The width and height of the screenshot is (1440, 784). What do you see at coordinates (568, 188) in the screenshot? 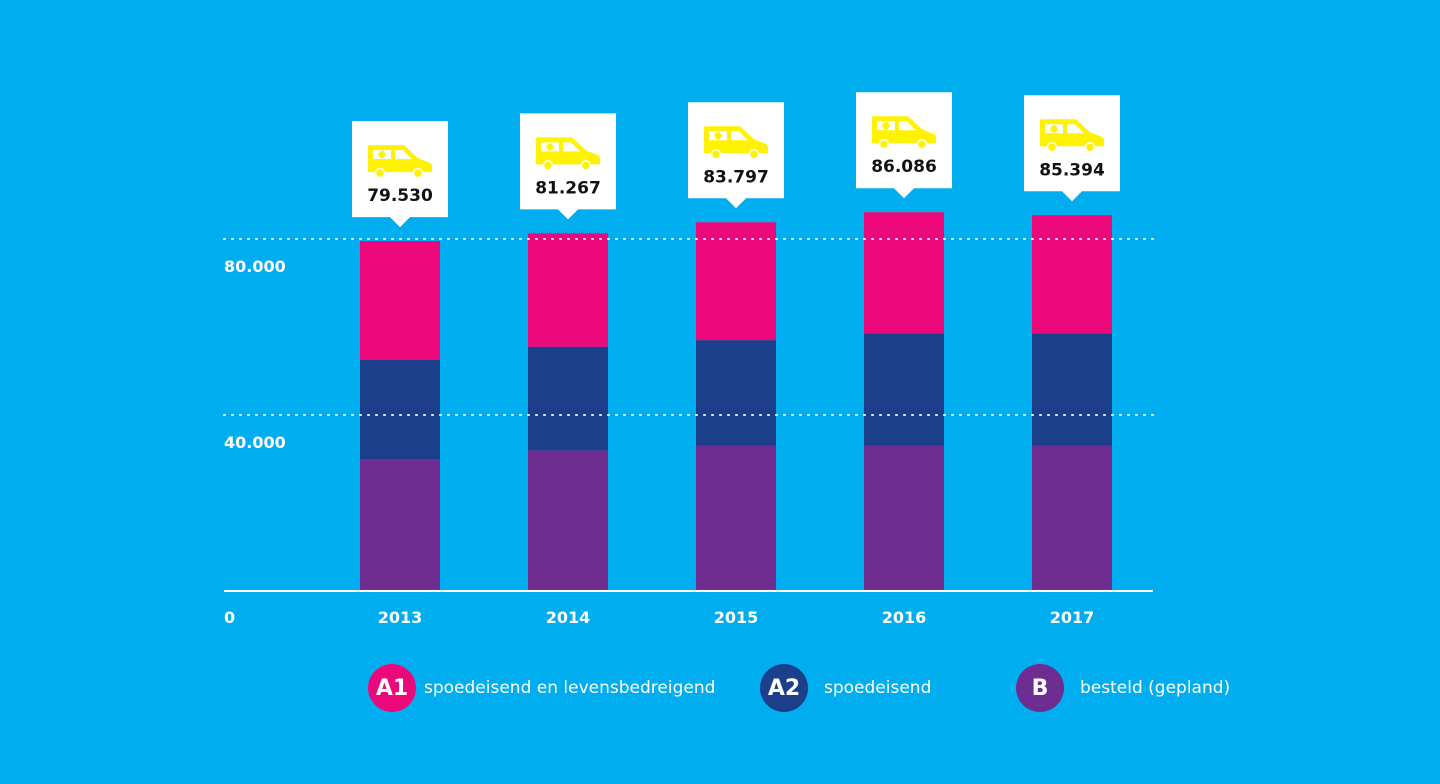
I see `total-value-2014: 81.267` at bounding box center [568, 188].